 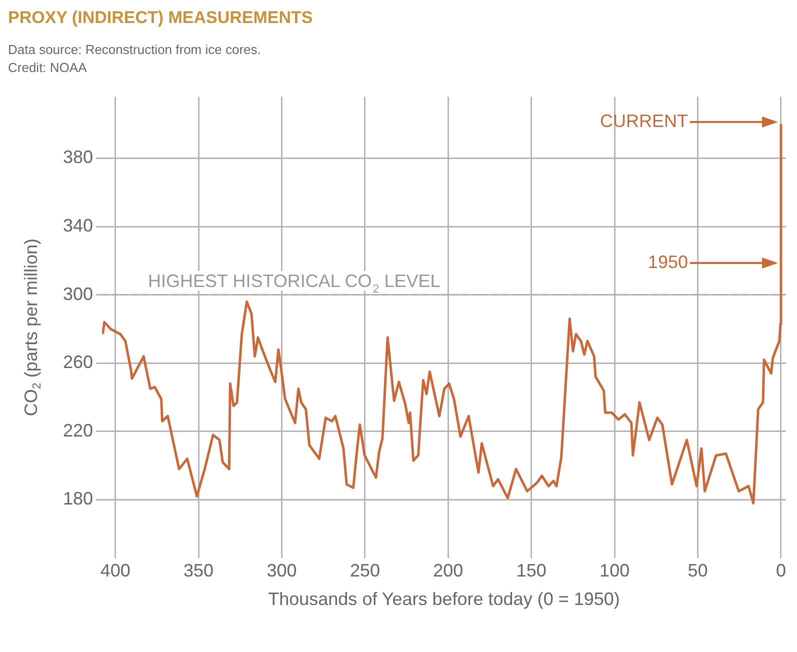 What do you see at coordinates (78, 157) in the screenshot?
I see `y-tick-label: 380` at bounding box center [78, 157].